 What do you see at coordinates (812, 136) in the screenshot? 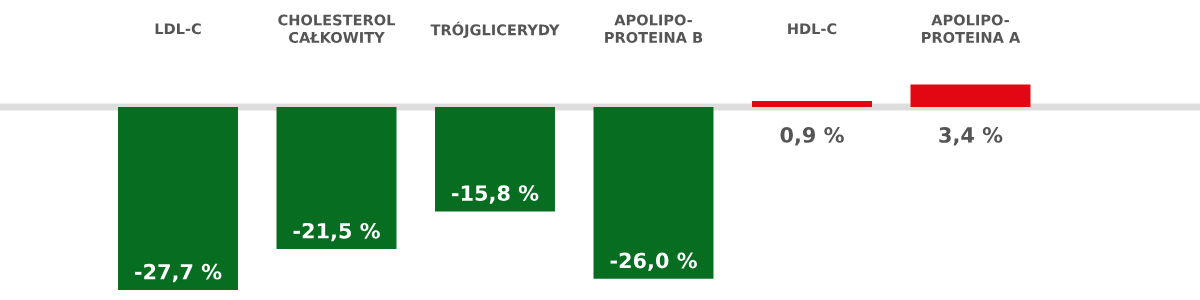
I see `data-label: 0,9 %` at bounding box center [812, 136].